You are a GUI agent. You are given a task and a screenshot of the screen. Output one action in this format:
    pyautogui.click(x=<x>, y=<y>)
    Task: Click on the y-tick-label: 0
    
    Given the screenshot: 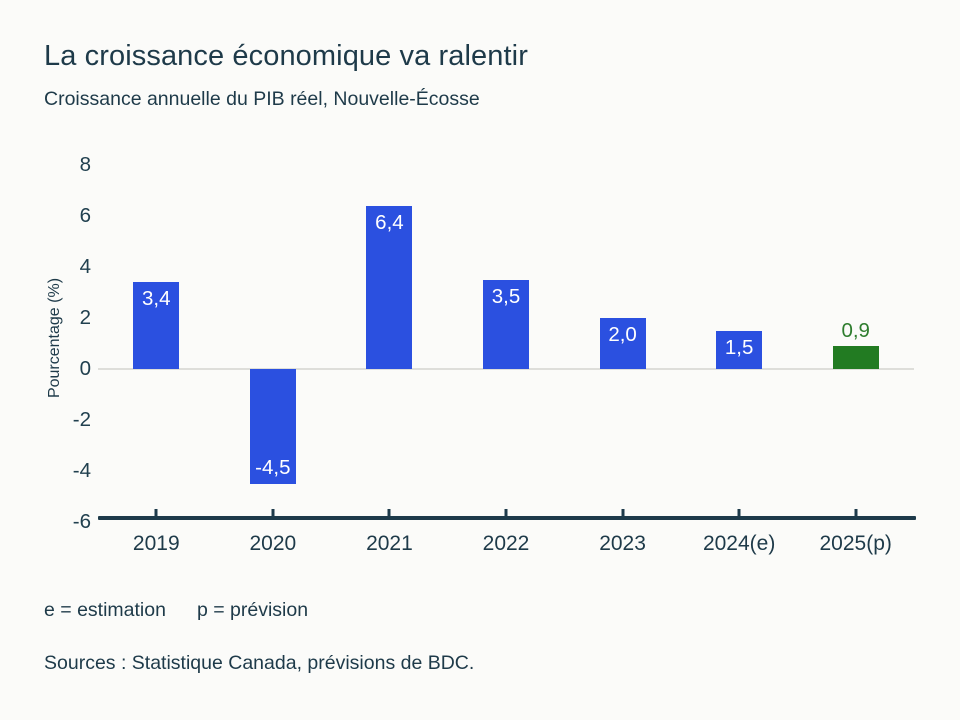 What is the action you would take?
    pyautogui.click(x=85, y=368)
    